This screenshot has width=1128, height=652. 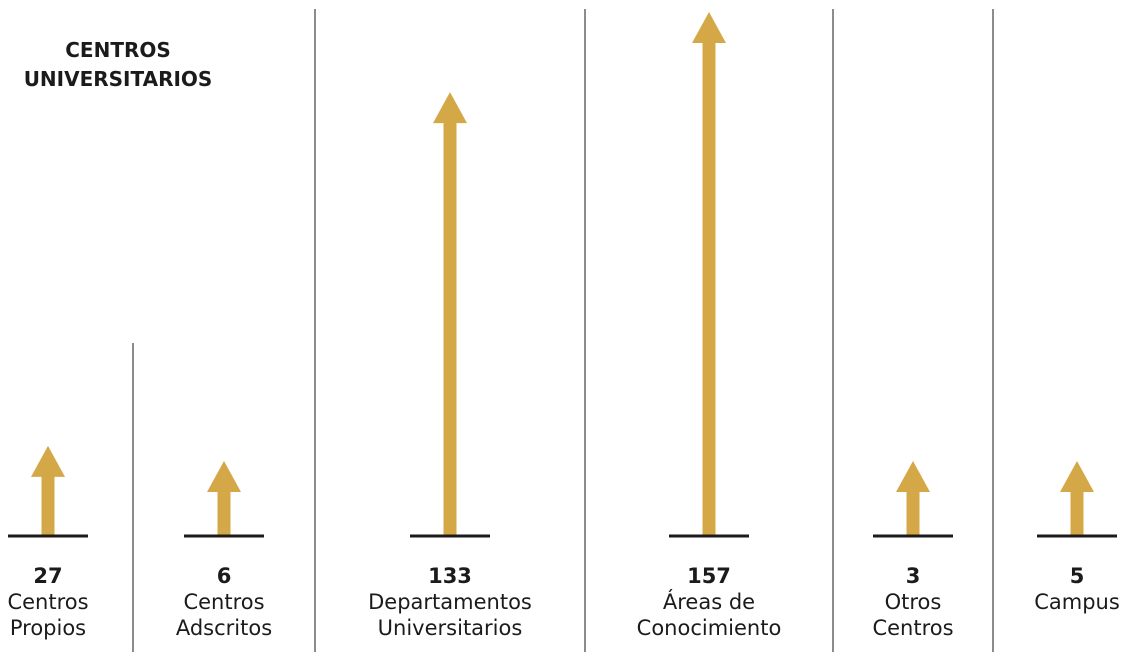 What do you see at coordinates (450, 628) in the screenshot?
I see `category-label-3-line-2: Universitarios` at bounding box center [450, 628].